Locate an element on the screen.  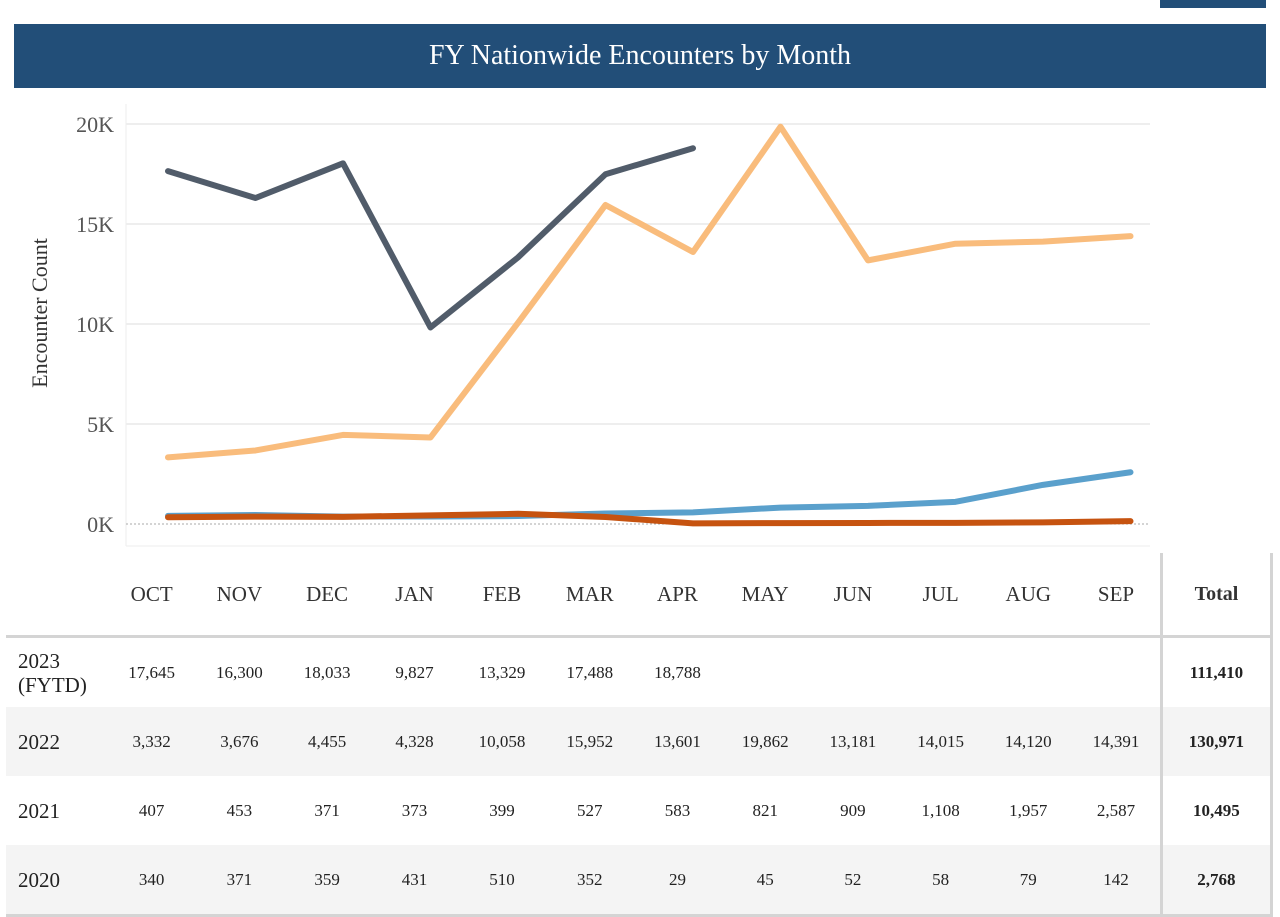
table-cell: 909 is located at coordinates (853, 810).